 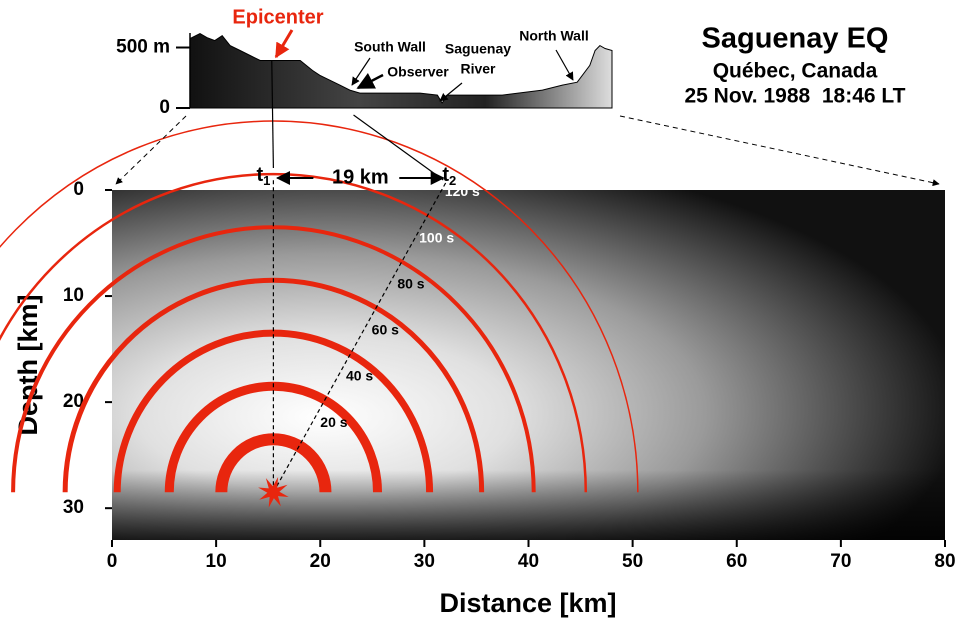 I want to click on wavefront-label: 20 s, so click(x=333, y=422).